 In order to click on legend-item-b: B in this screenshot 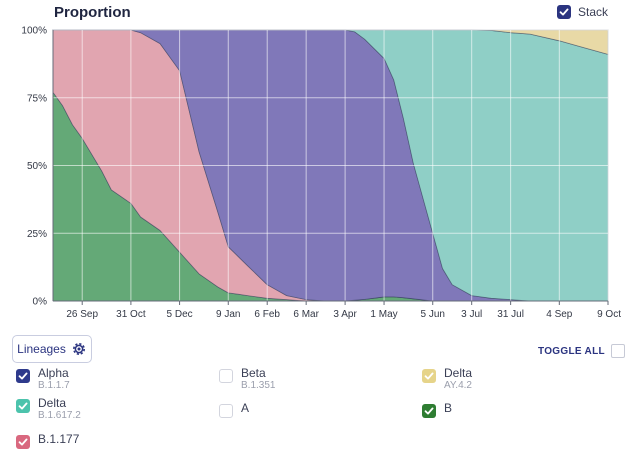, I will do `click(437, 410)`.